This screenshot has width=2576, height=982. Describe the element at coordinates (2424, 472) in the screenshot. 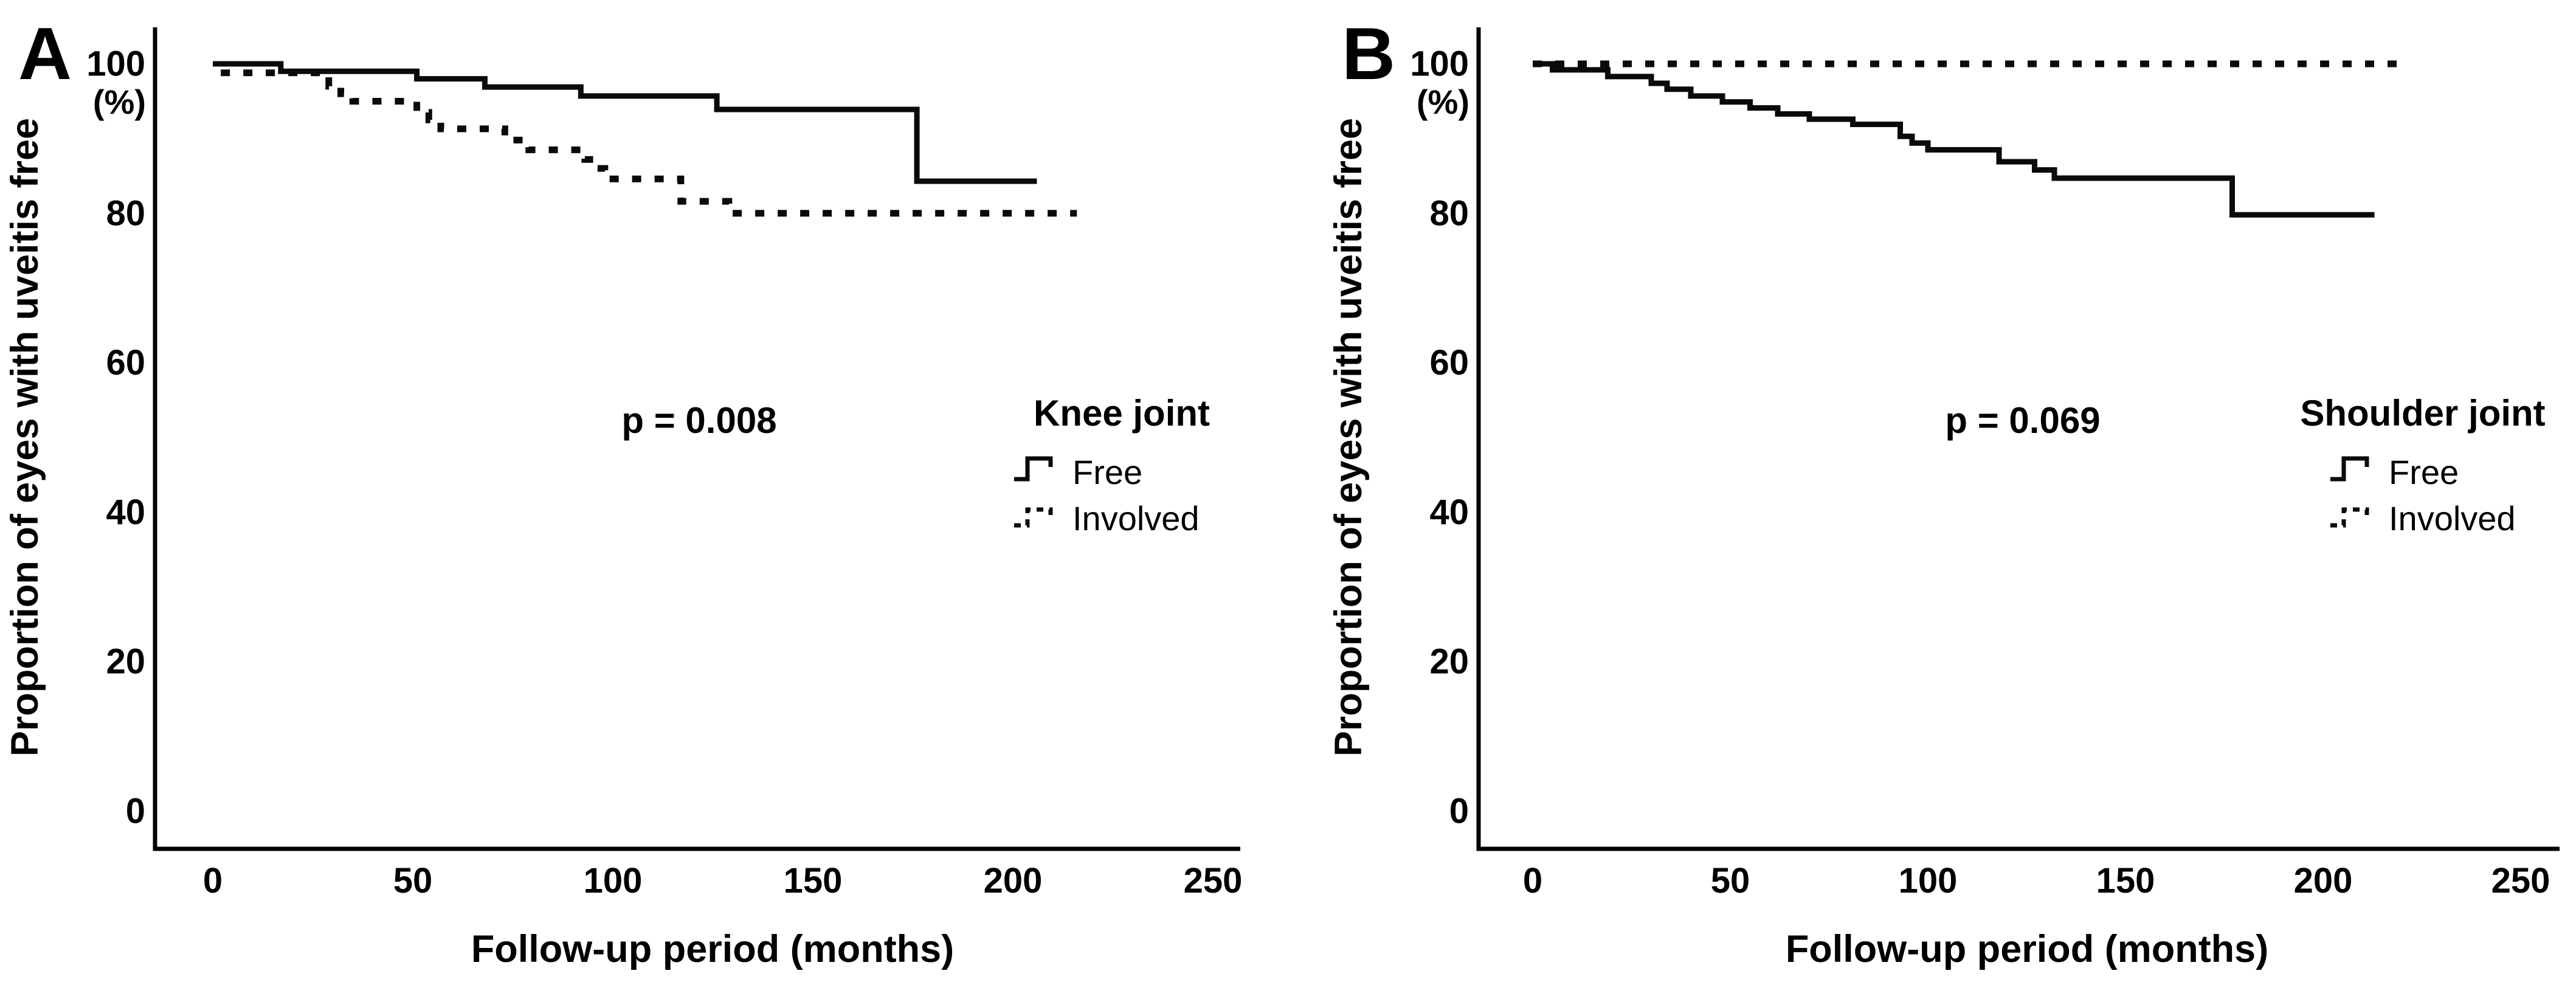

I see `panel-b-legend-item-free: Free` at that location.